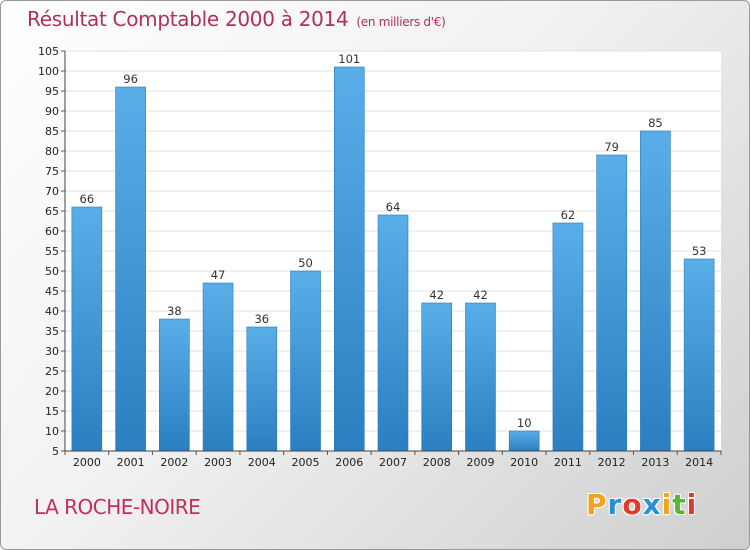 This screenshot has width=750, height=550. Describe the element at coordinates (52, 211) in the screenshot. I see `y-tick-label: 65` at that location.